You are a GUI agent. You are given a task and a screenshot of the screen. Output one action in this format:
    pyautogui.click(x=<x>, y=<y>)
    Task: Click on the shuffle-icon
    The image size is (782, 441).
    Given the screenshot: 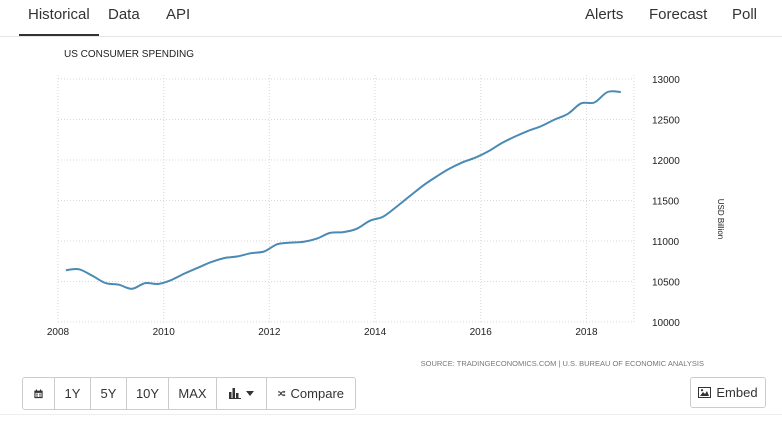 What is the action you would take?
    pyautogui.click(x=282, y=393)
    